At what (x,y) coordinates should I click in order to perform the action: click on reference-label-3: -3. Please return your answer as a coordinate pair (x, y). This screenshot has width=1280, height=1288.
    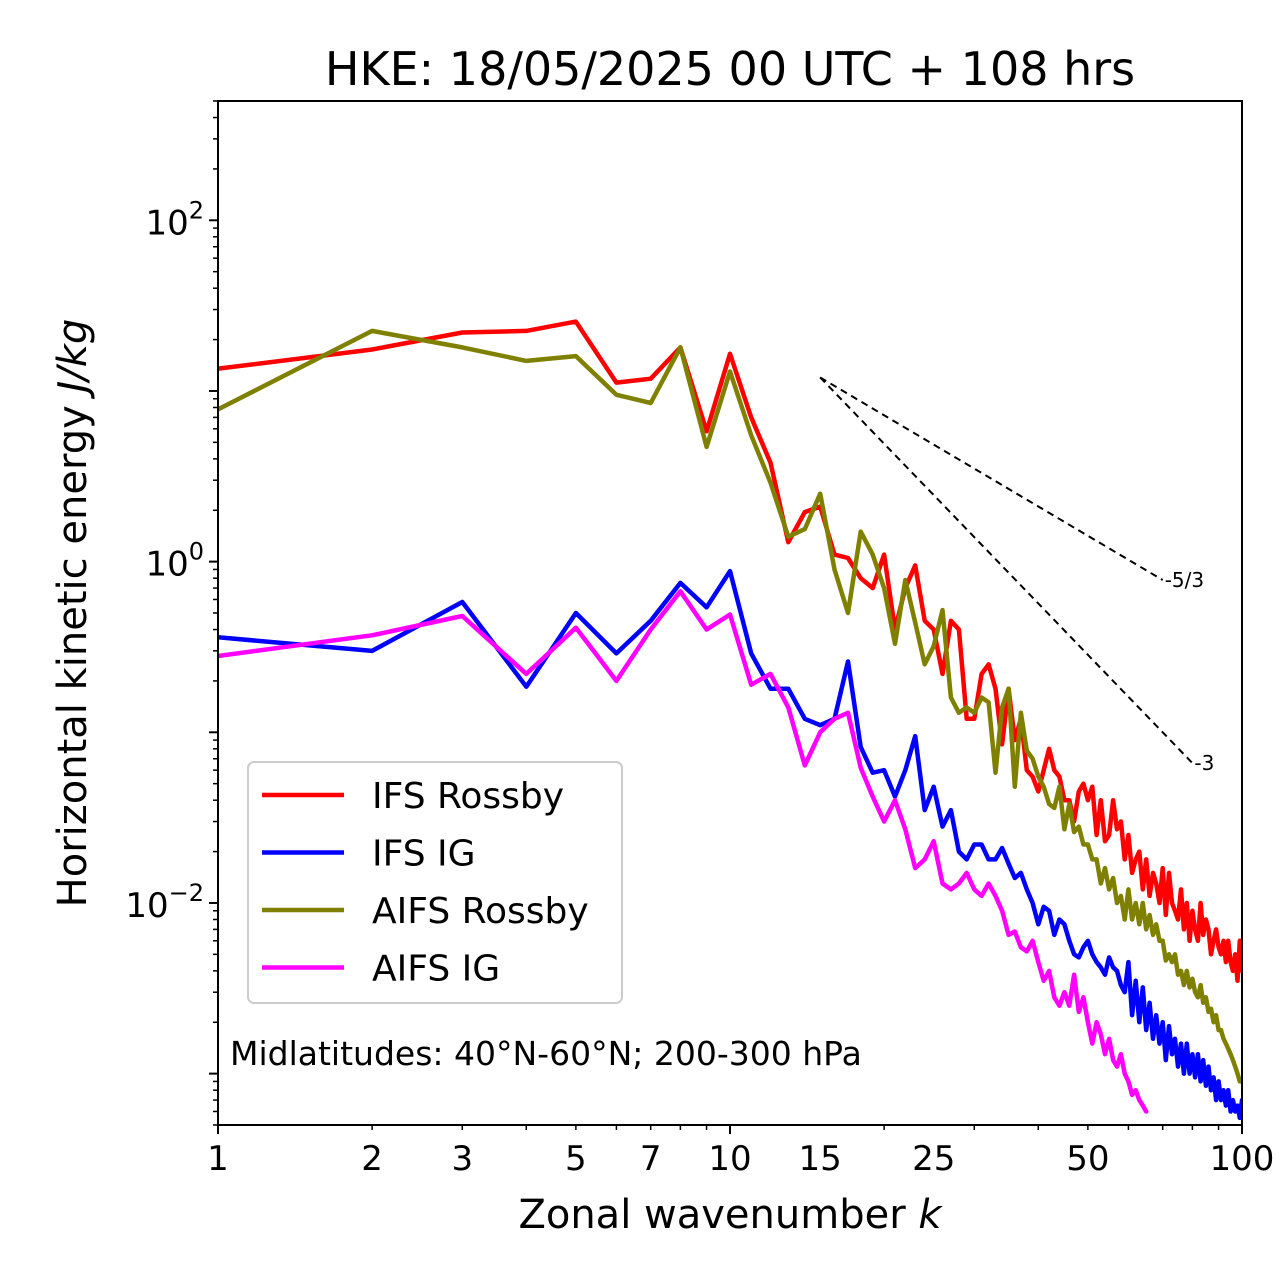
    Looking at the image, I should click on (1204, 763).